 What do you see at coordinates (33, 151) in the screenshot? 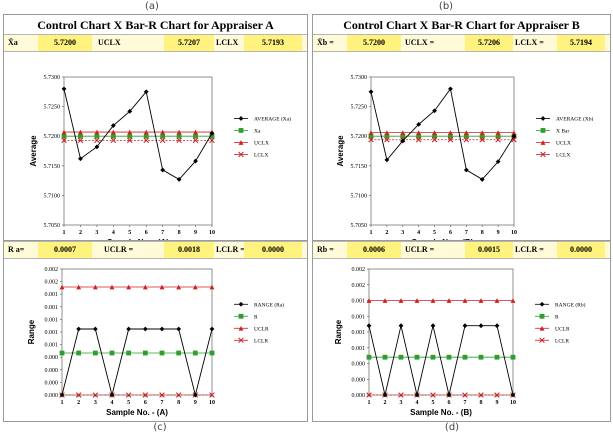
I see `y-axis-label: Average` at bounding box center [33, 151].